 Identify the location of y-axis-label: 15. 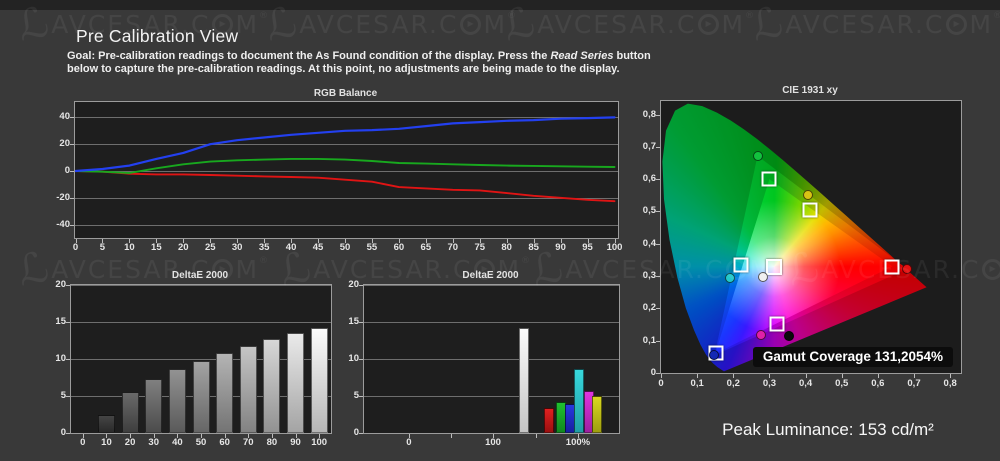
(60, 321).